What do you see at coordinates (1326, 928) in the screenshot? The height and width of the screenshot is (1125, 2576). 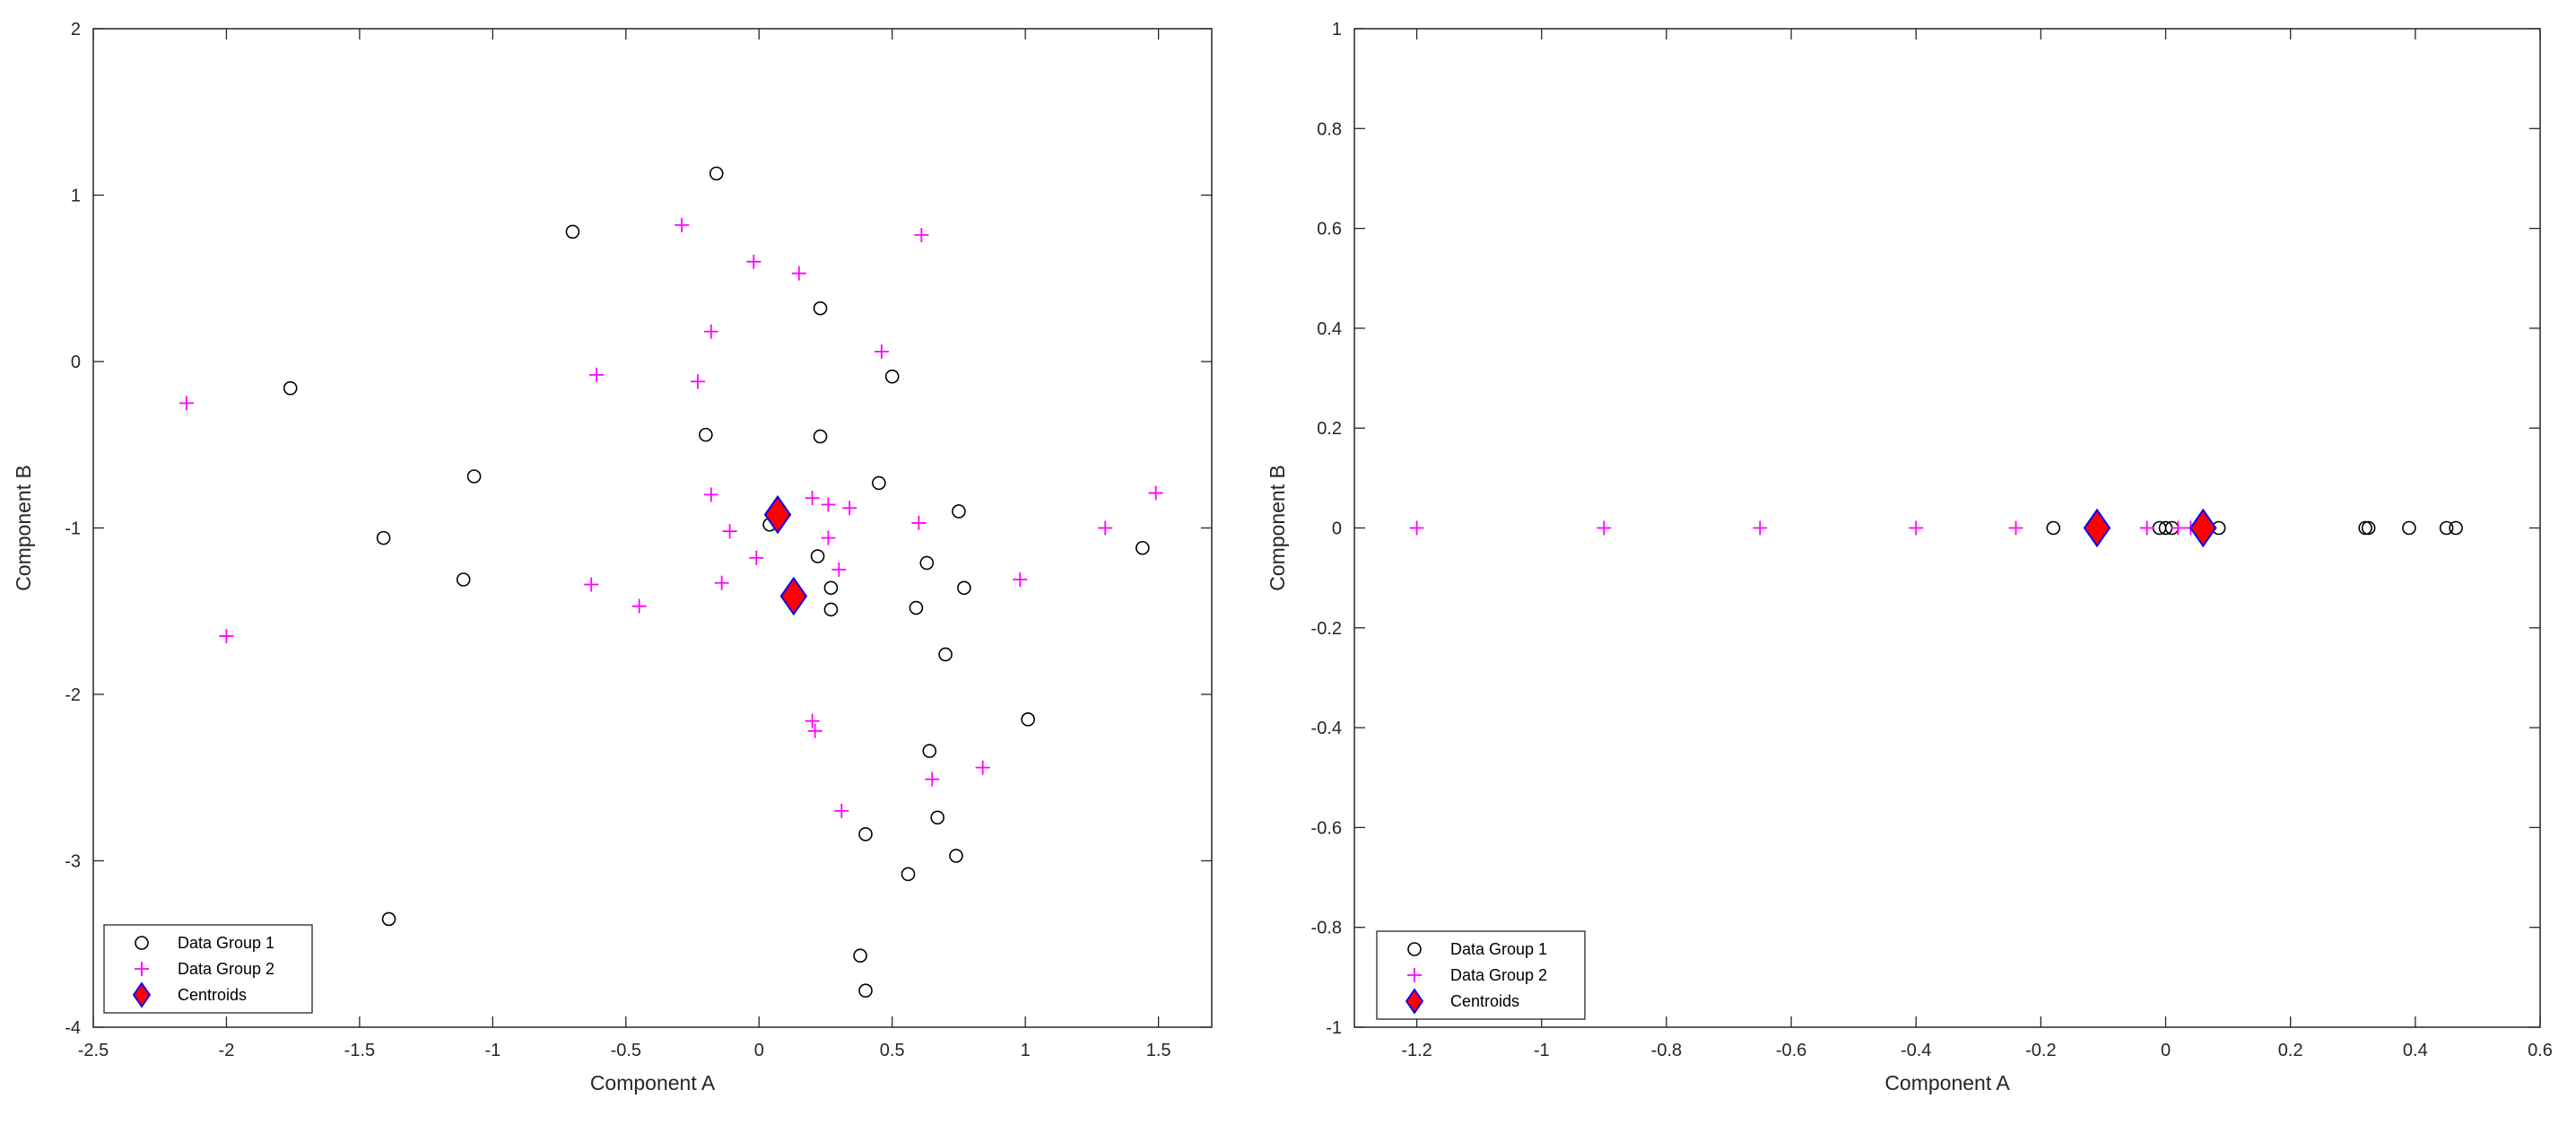 I see `y-tick-label: -0.8` at bounding box center [1326, 928].